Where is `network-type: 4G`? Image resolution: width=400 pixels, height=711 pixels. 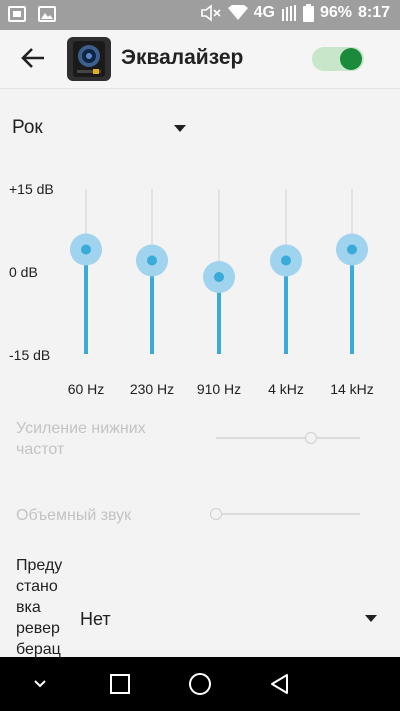
network-type: 4G is located at coordinates (264, 12).